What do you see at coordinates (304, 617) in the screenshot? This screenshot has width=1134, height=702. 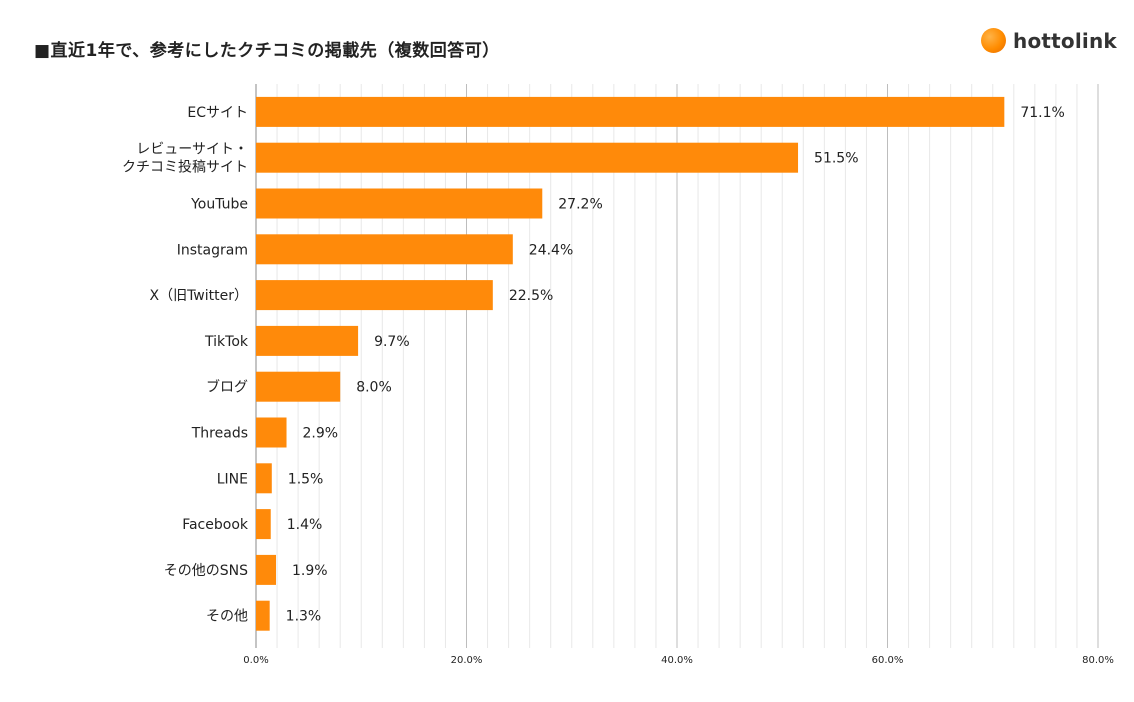 I see `value-label: 1.3%` at bounding box center [304, 617].